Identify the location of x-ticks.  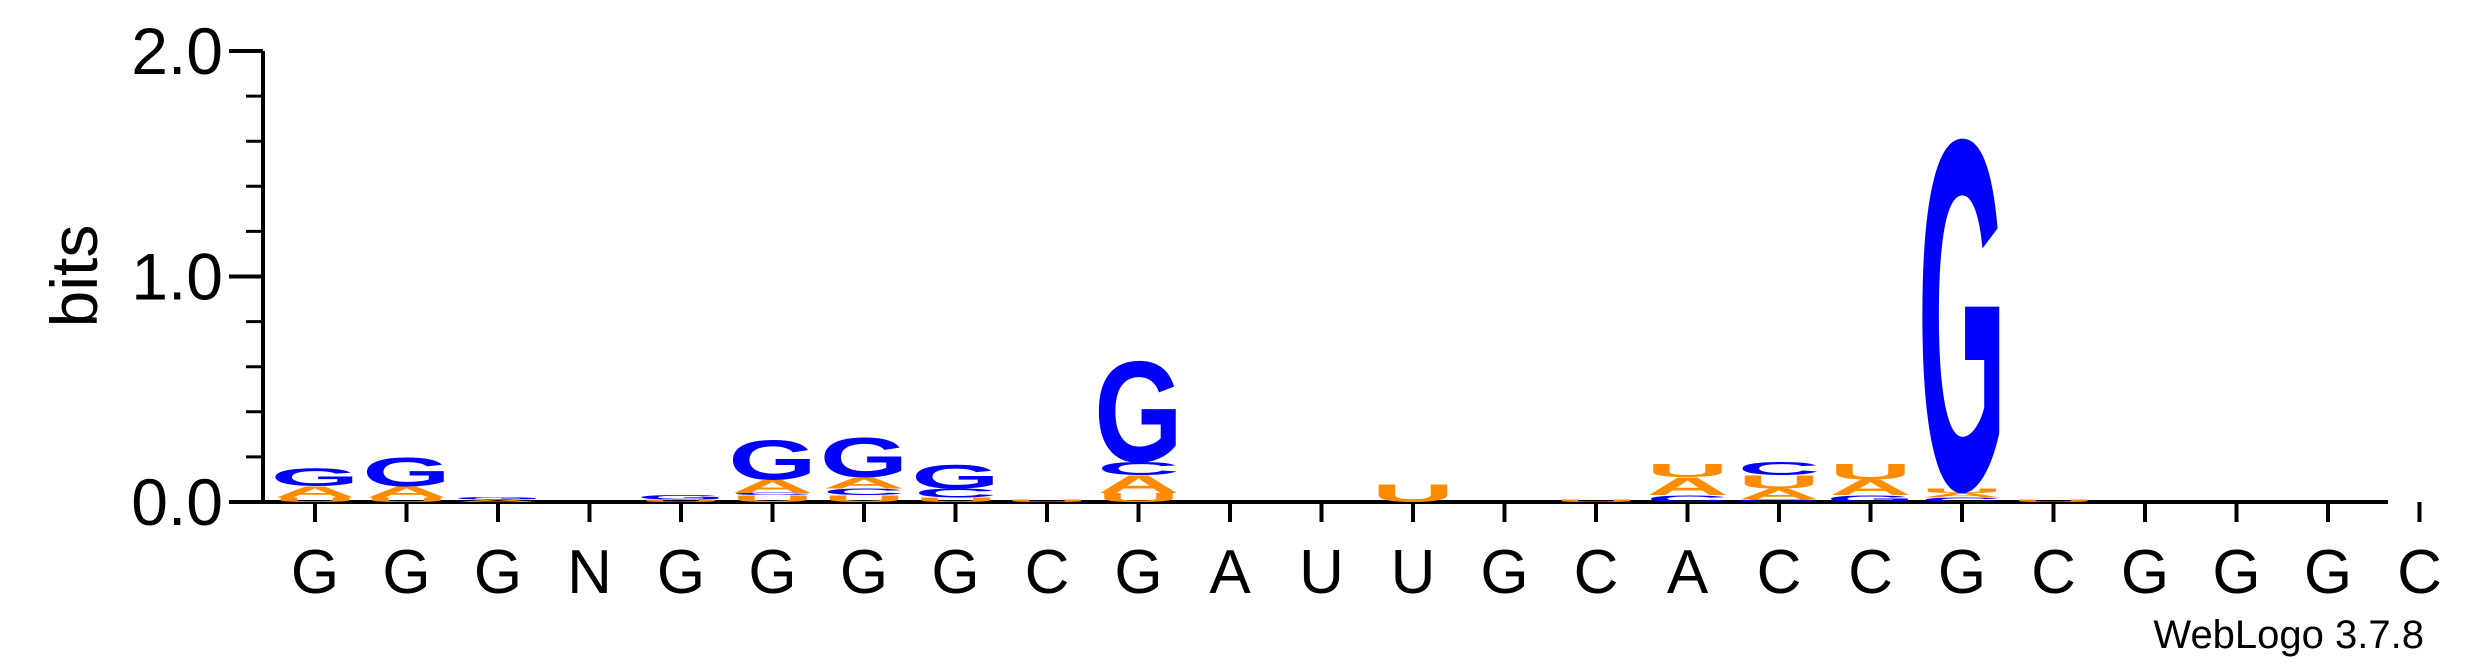
(1367, 512).